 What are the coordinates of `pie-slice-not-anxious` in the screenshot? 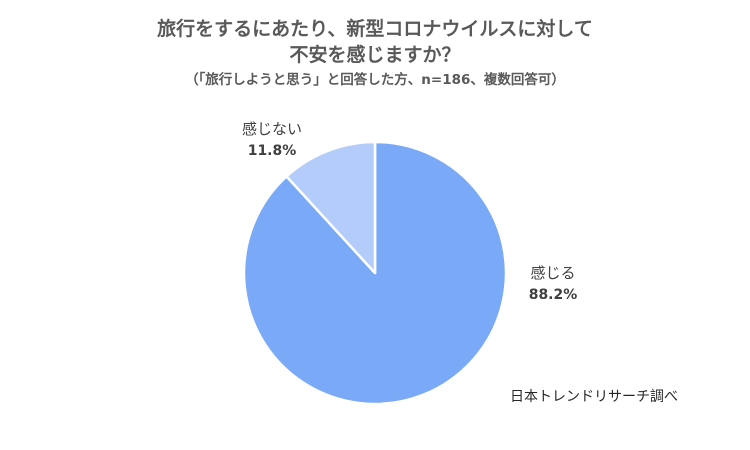 It's located at (331, 207).